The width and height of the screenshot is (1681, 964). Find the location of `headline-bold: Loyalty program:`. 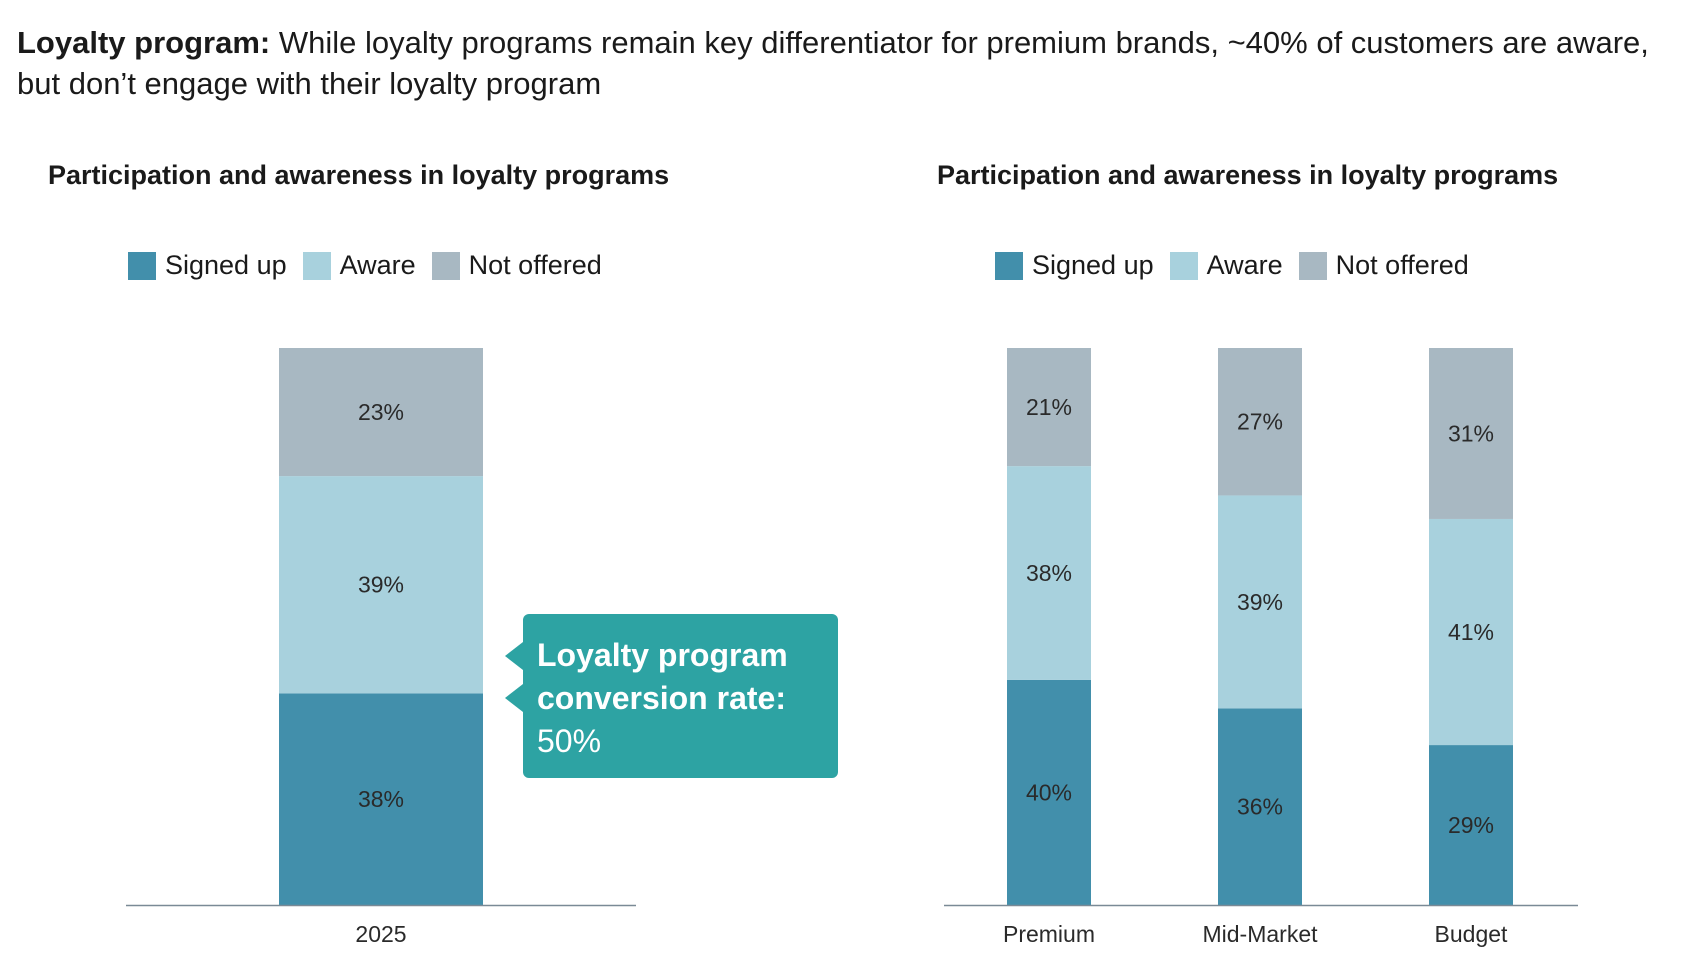

headline-bold: Loyalty program: is located at coordinates (144, 42).